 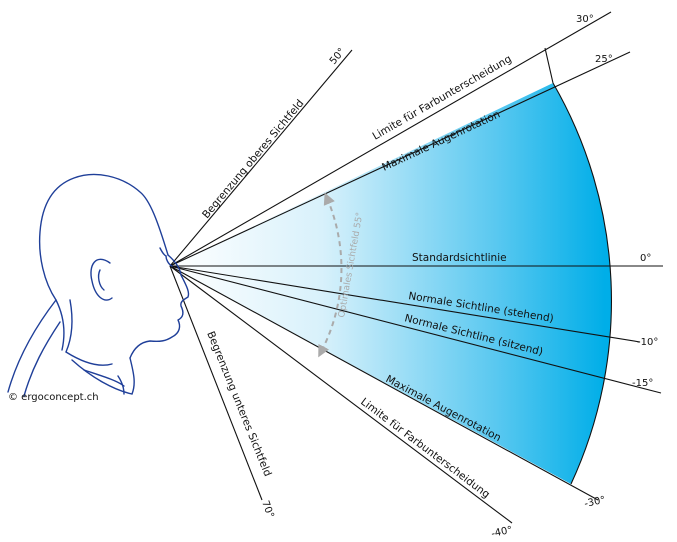 I want to click on lower-limit-label: Begrenzung unteres Sichtfeld, so click(x=238, y=404).